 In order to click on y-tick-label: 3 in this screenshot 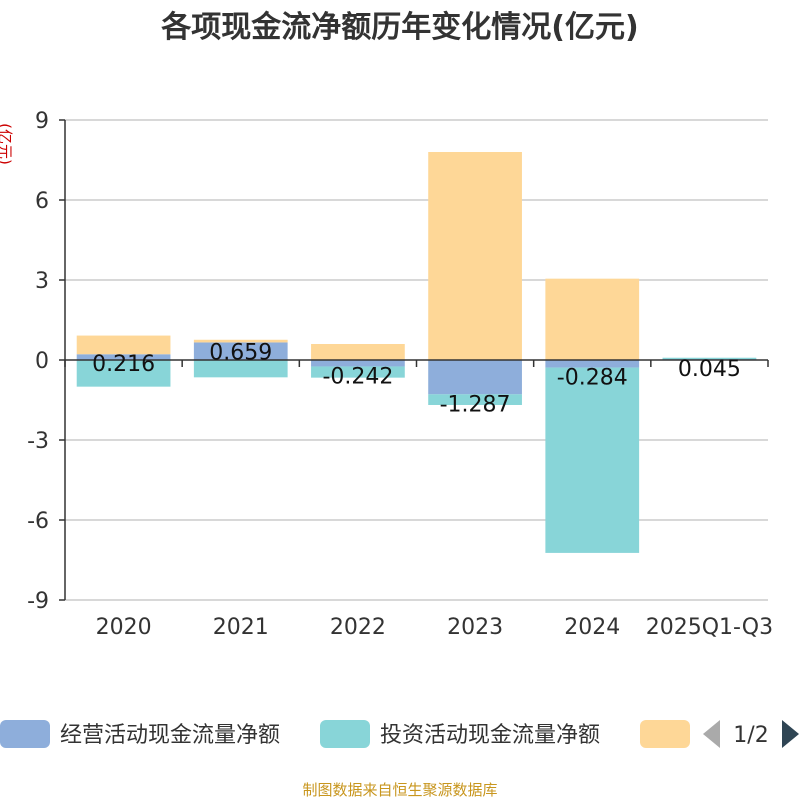, I will do `click(42, 281)`.